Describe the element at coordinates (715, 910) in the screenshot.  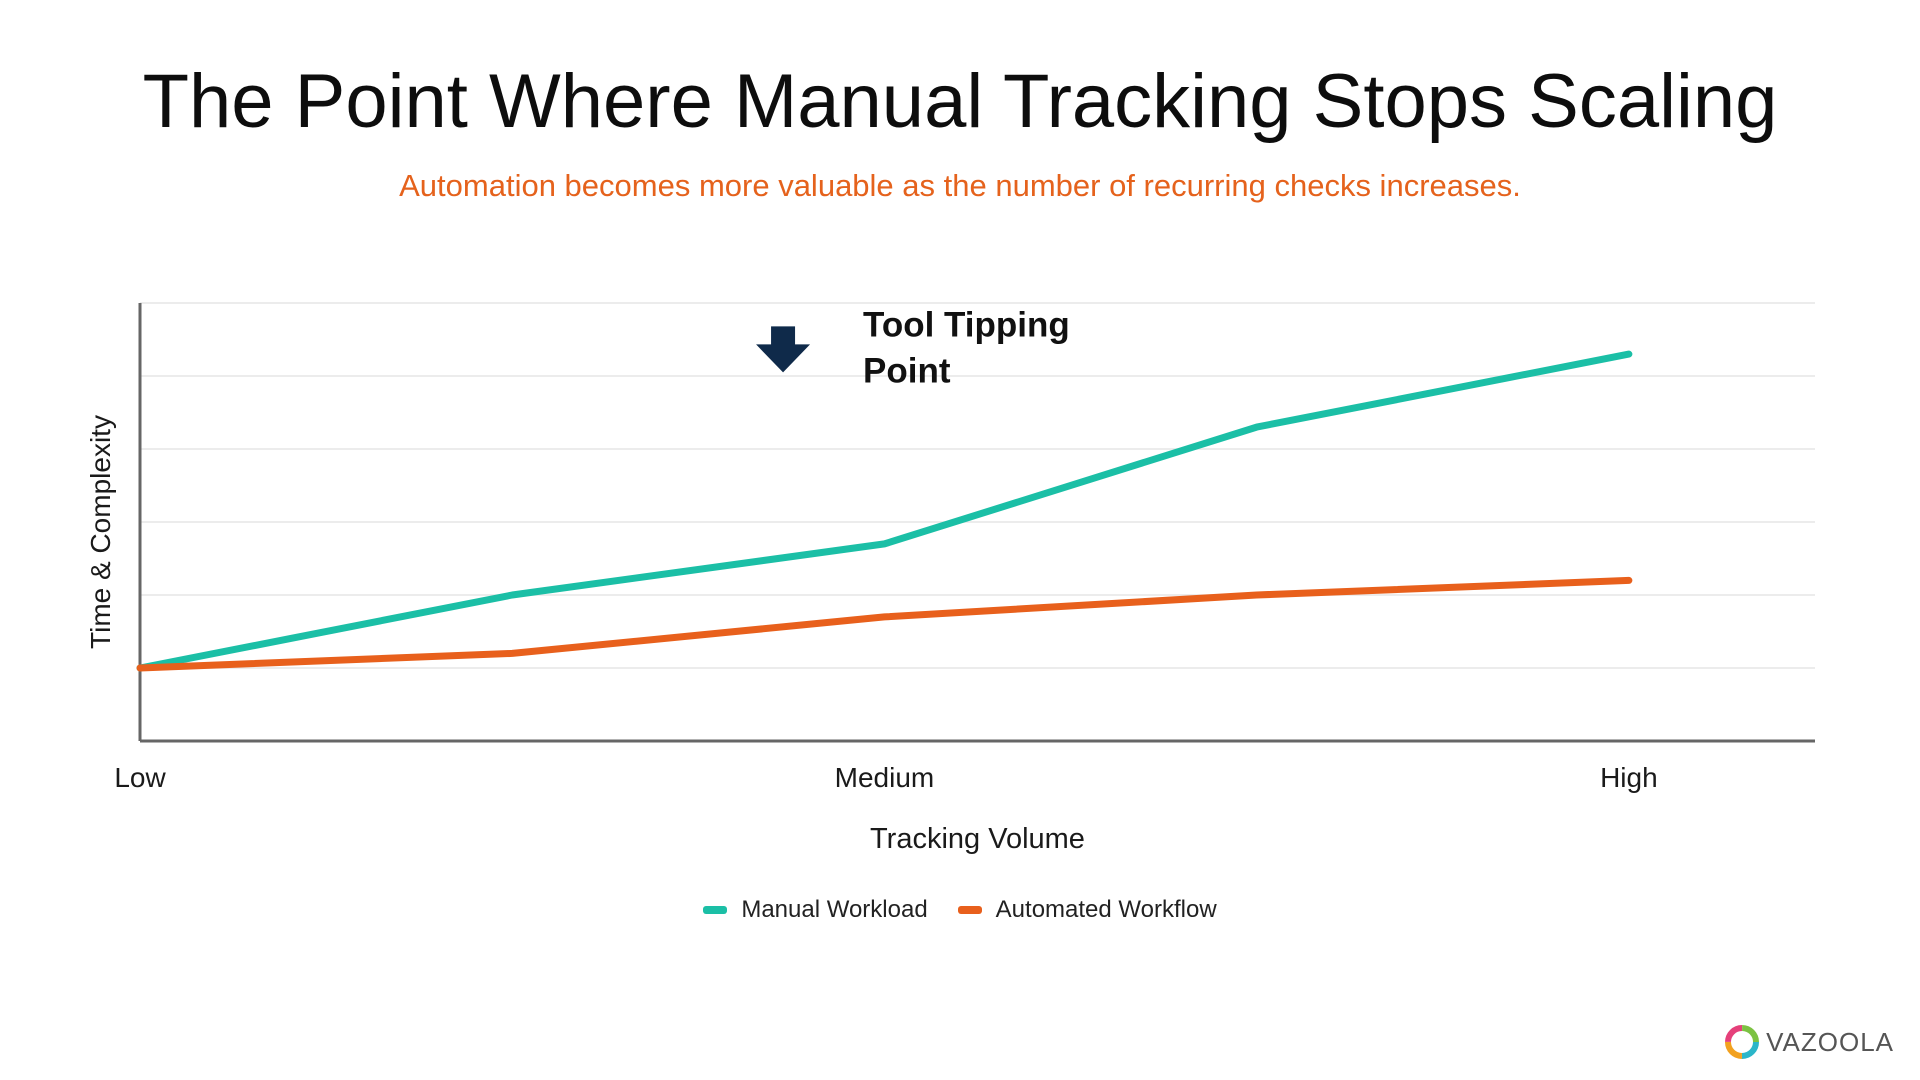
I see `legend-swatch-manual` at that location.